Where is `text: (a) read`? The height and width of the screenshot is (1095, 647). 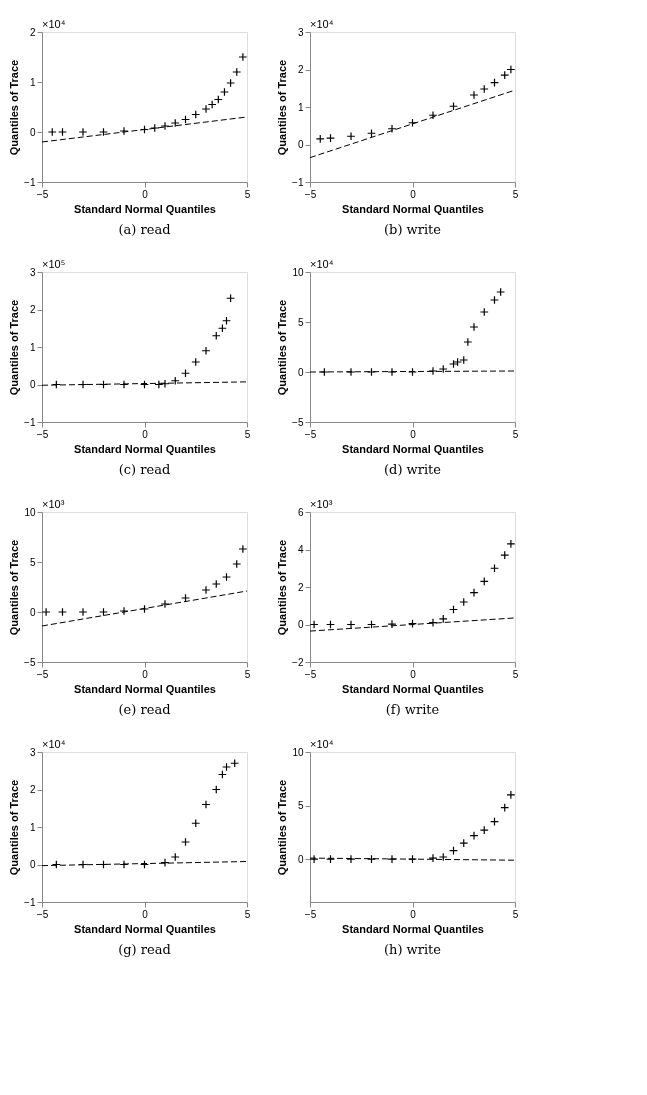
text: (a) read is located at coordinates (144, 229).